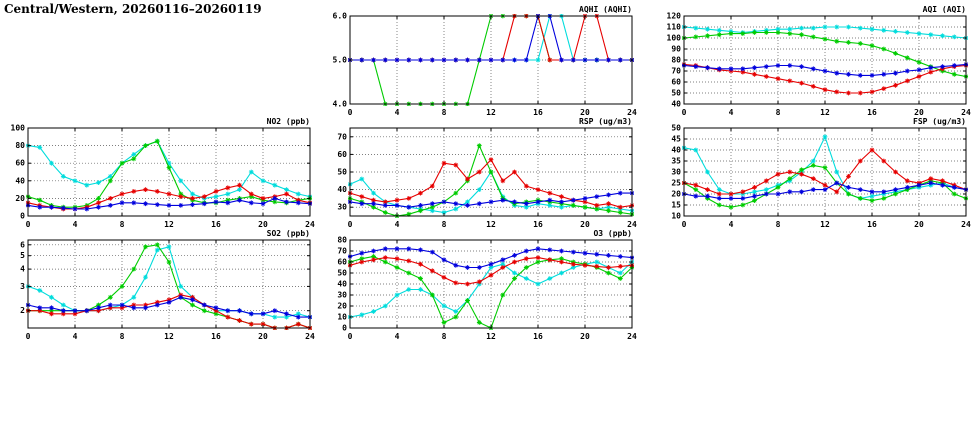 This screenshot has width=975, height=447. What do you see at coordinates (163, 173) in the screenshot?
I see `chart-svg-no2: 0 20 40 60 80 100 0 4 8 12 16 20 24 NO2 (ppb)` at bounding box center [163, 173].